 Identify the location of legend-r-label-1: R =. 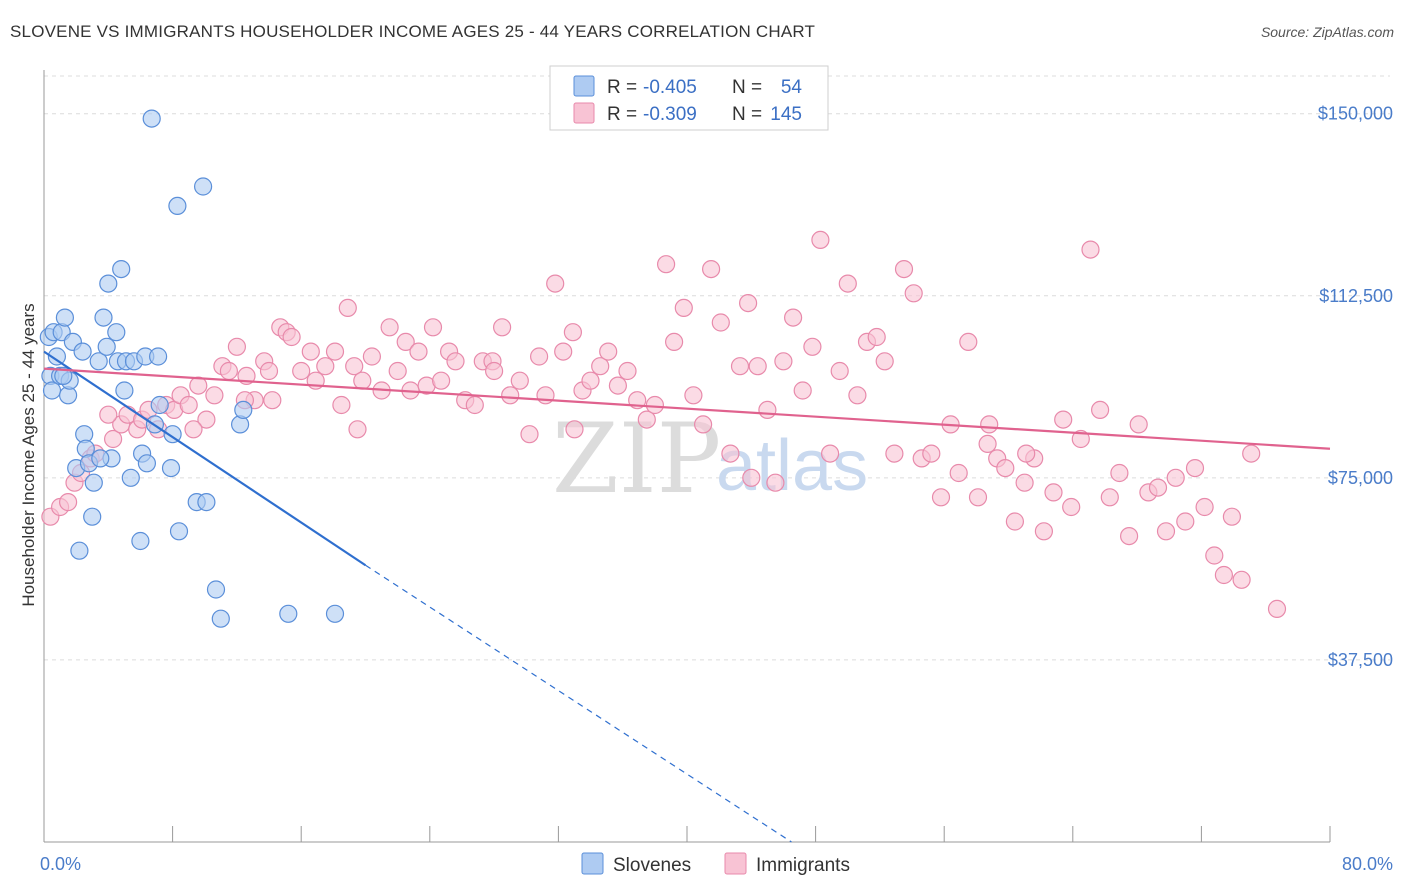
(622, 87).